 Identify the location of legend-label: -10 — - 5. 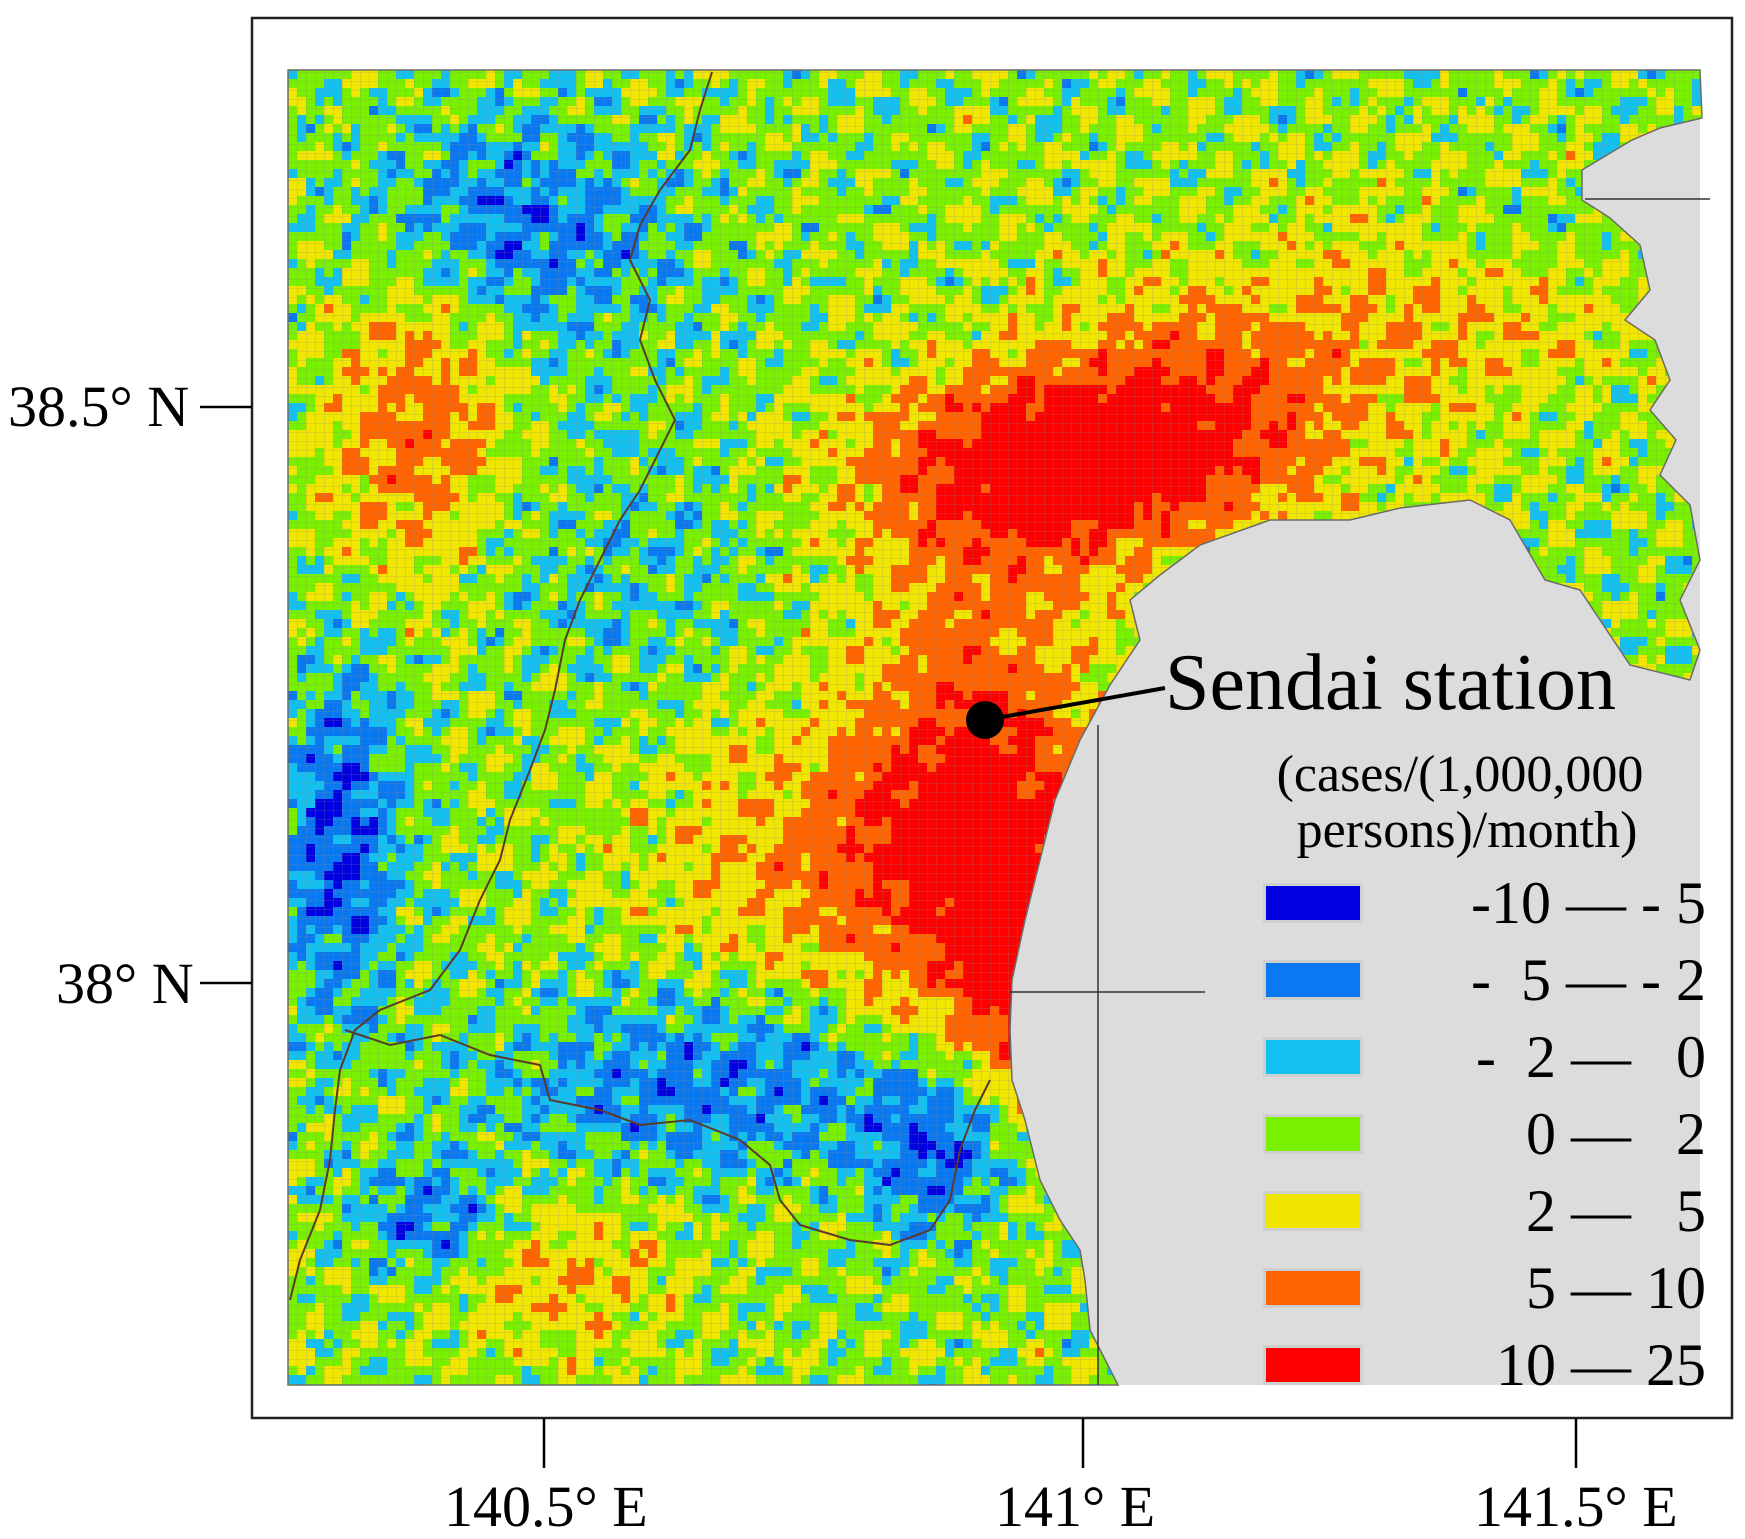
(1588, 903).